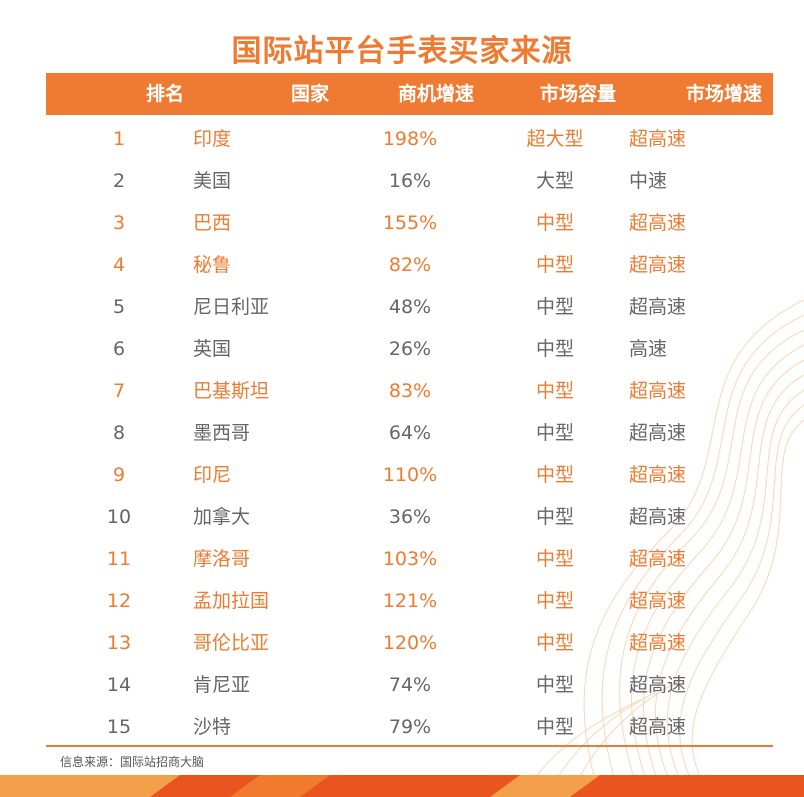  Describe the element at coordinates (410, 139) in the screenshot. I see `growth-cell: 198%` at that location.